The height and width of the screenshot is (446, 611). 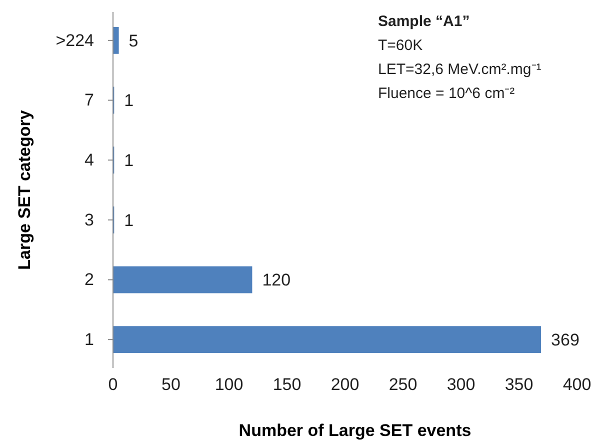 What do you see at coordinates (577, 384) in the screenshot?
I see `x-tick-label: 400` at bounding box center [577, 384].